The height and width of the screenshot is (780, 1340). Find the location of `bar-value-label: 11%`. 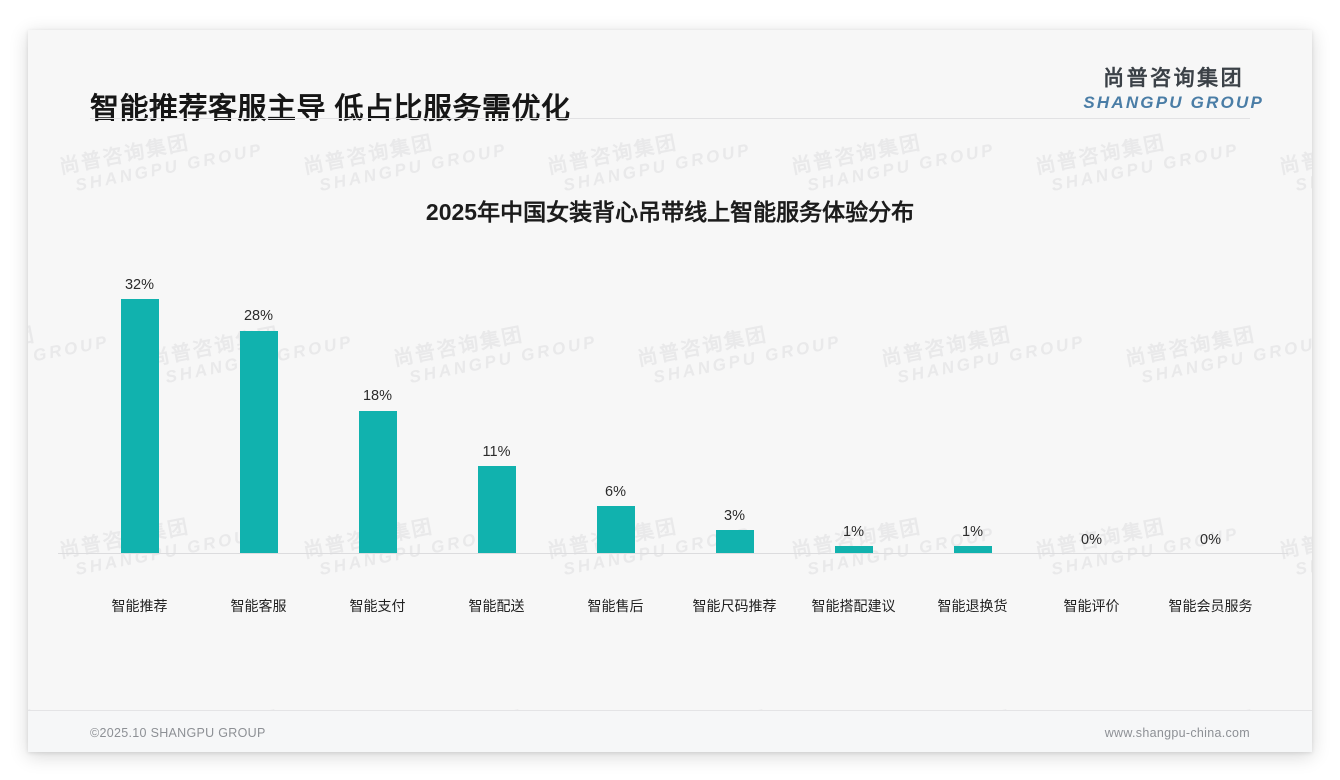

bar-value-label: 11% is located at coordinates (496, 451).